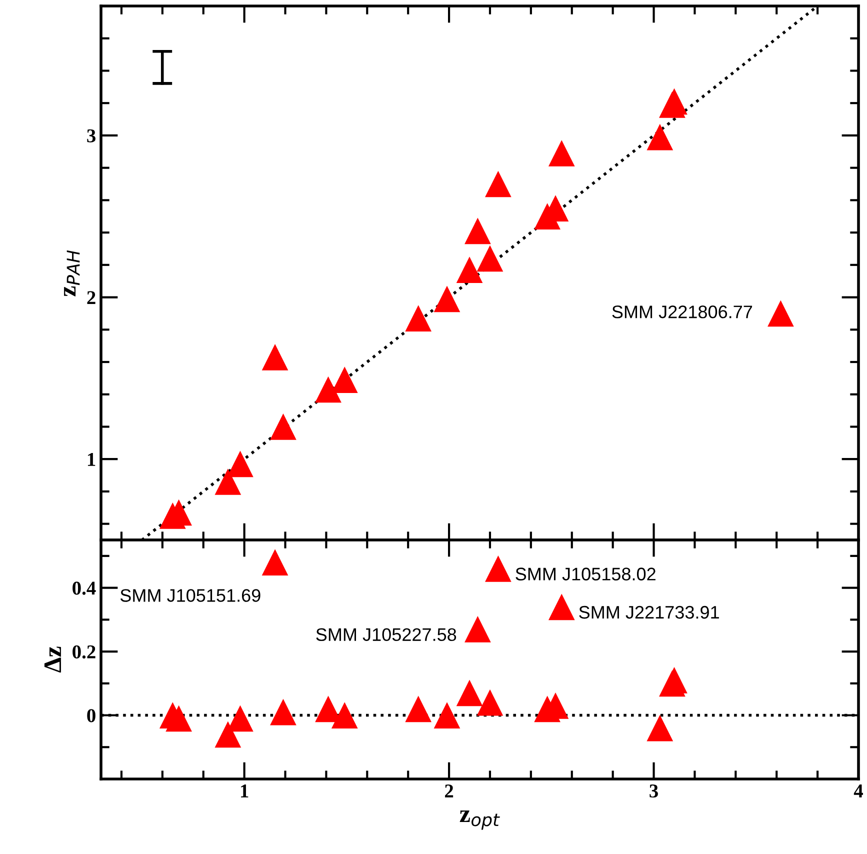 The width and height of the screenshot is (867, 854). I want to click on x-tick-label: 1, so click(244, 791).